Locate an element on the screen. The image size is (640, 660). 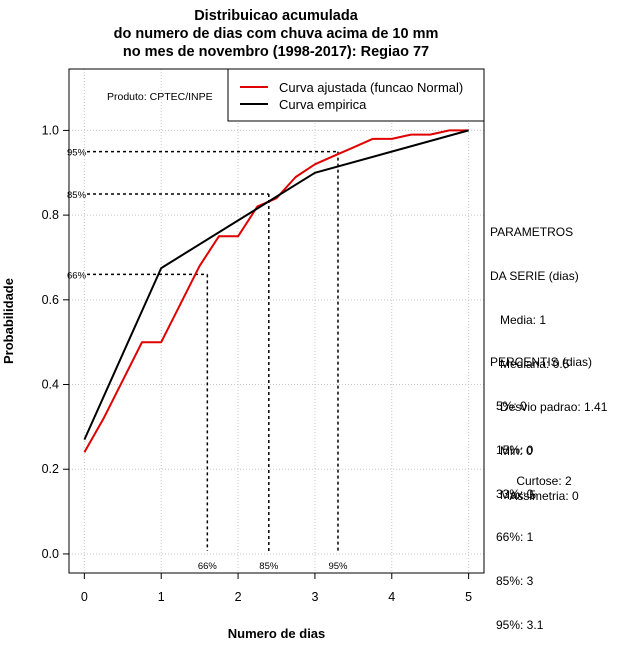
parameter-item: Max: 5 is located at coordinates (518, 494).